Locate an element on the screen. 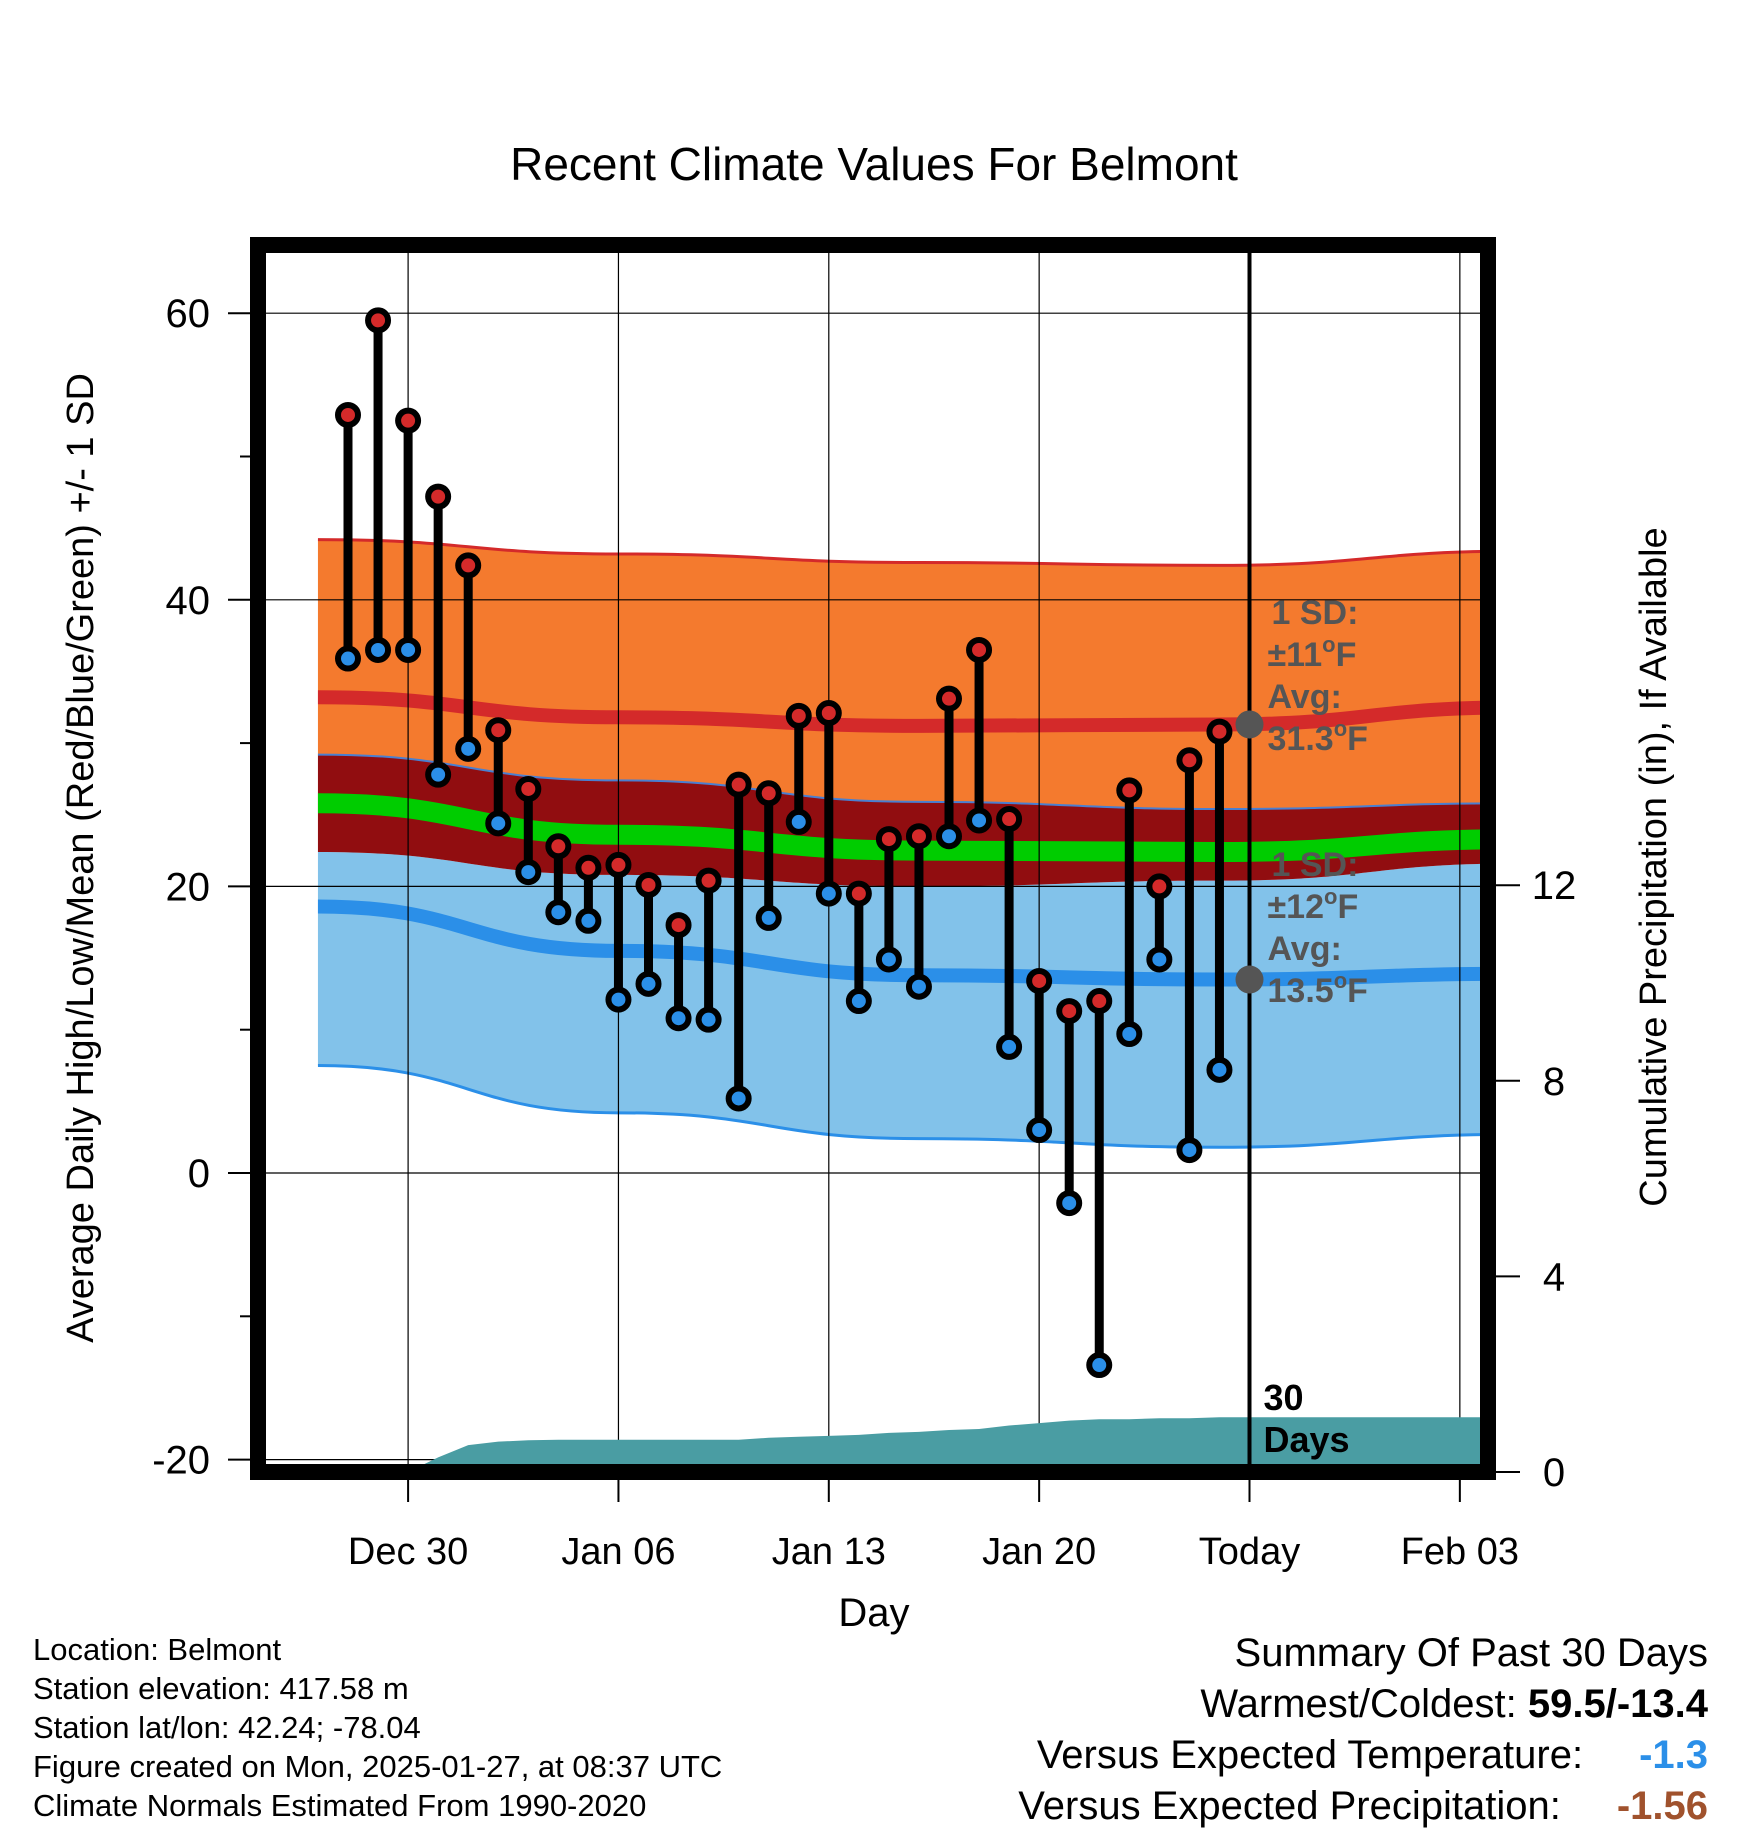  location-text: Location: Belmont is located at coordinates (157, 1649).